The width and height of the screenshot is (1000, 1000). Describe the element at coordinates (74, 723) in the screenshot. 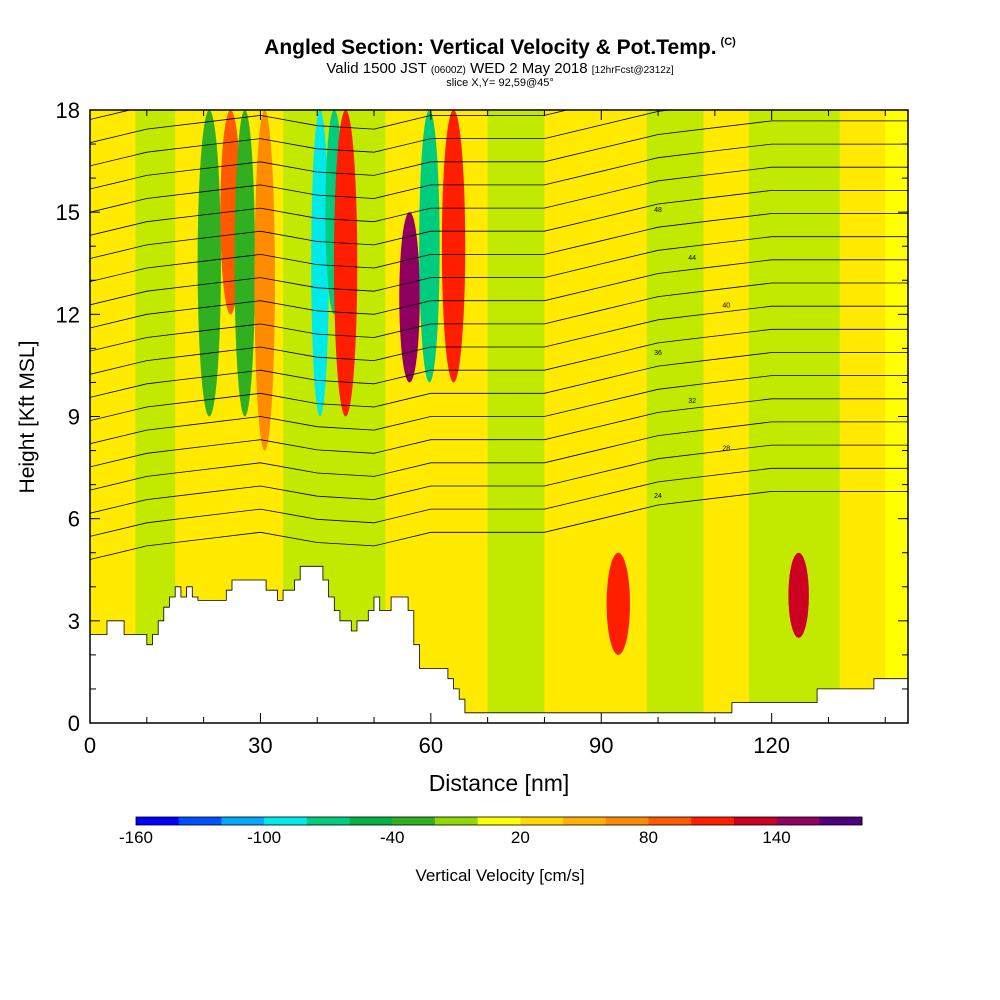

I see `y-tick-label: 0` at that location.